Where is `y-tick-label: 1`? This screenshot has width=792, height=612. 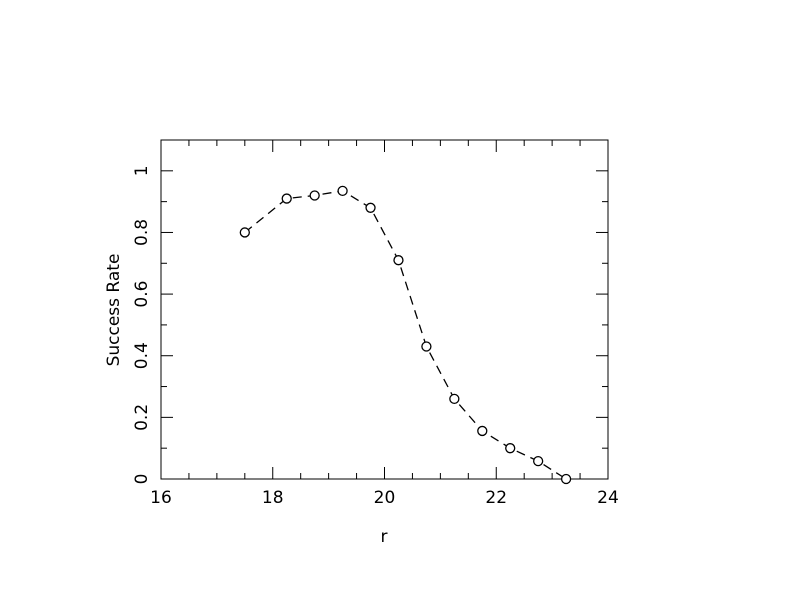 y-tick-label: 1 is located at coordinates (142, 170).